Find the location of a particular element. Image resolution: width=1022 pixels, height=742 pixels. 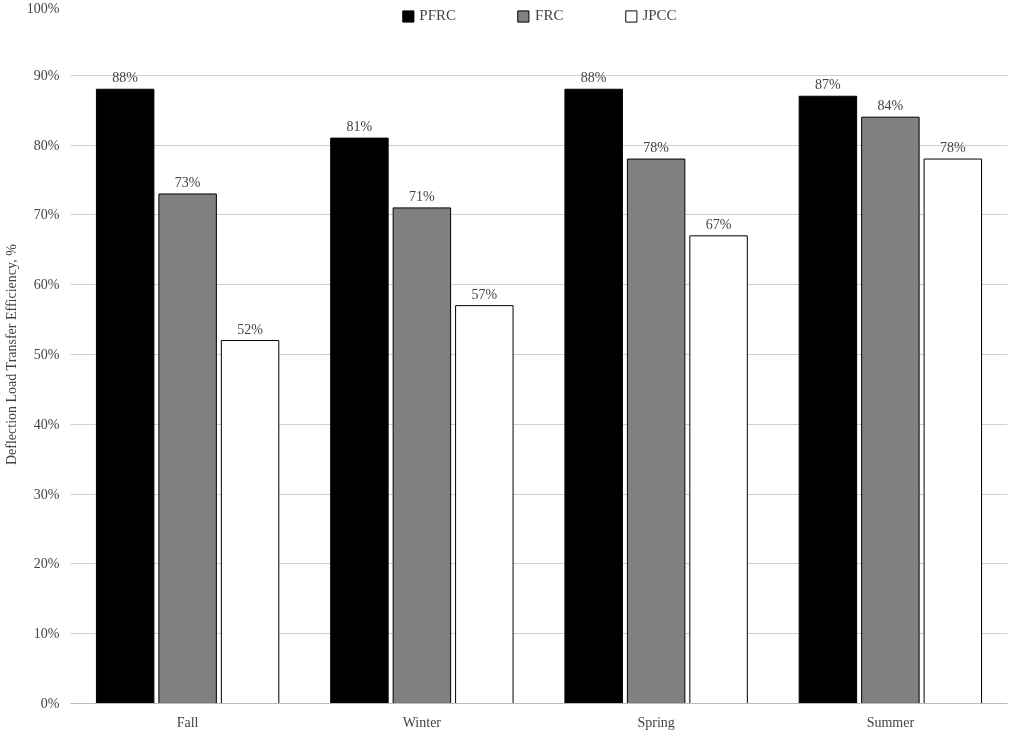

y-tick-label: 10% is located at coordinates (46, 634).